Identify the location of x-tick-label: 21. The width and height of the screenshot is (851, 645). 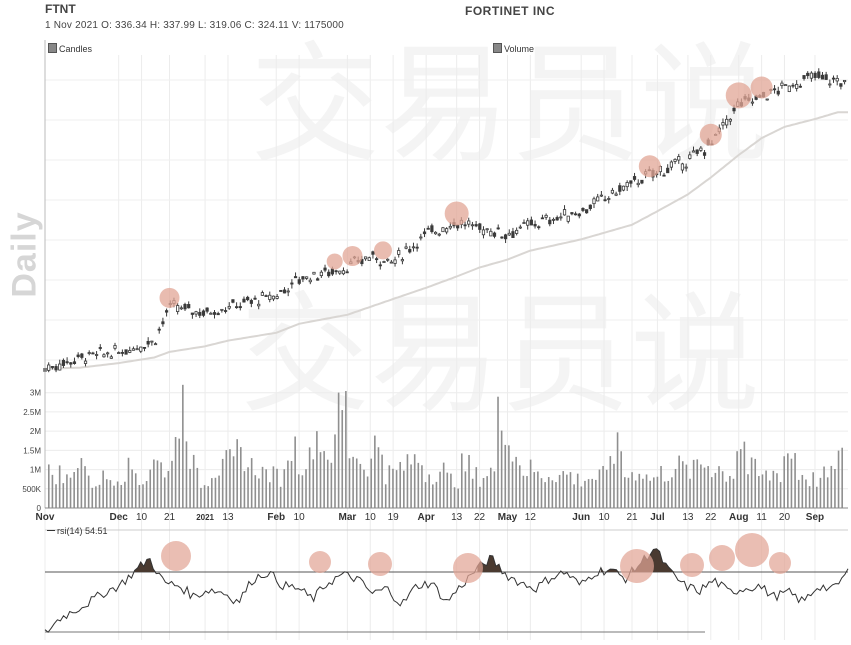
(170, 517).